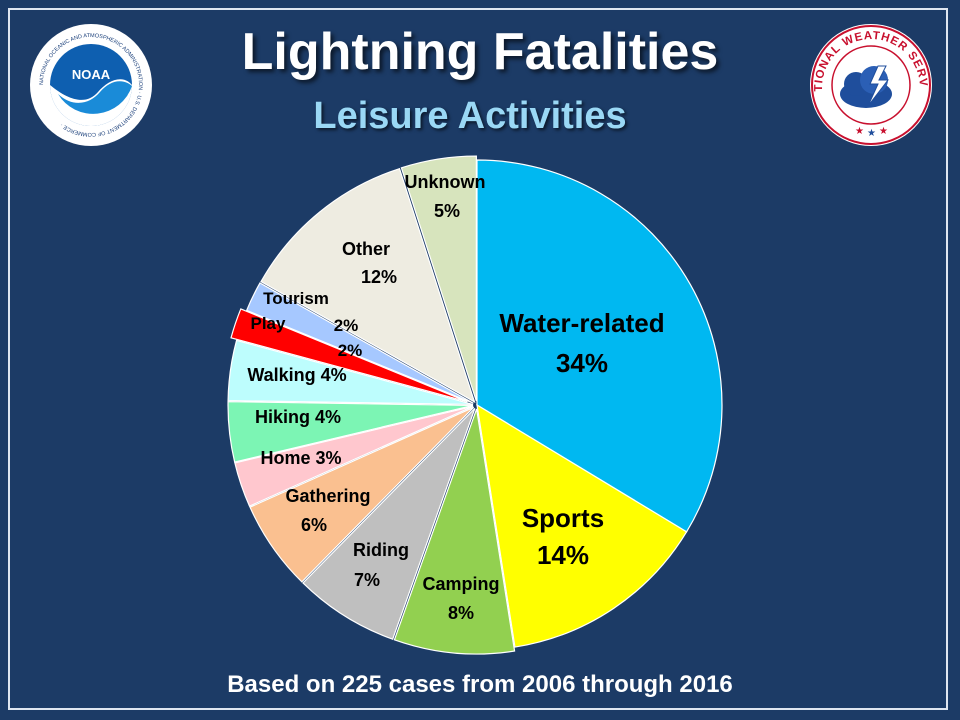 This screenshot has height=720, width=960. I want to click on slice-value-unknown: 5%, so click(447, 211).